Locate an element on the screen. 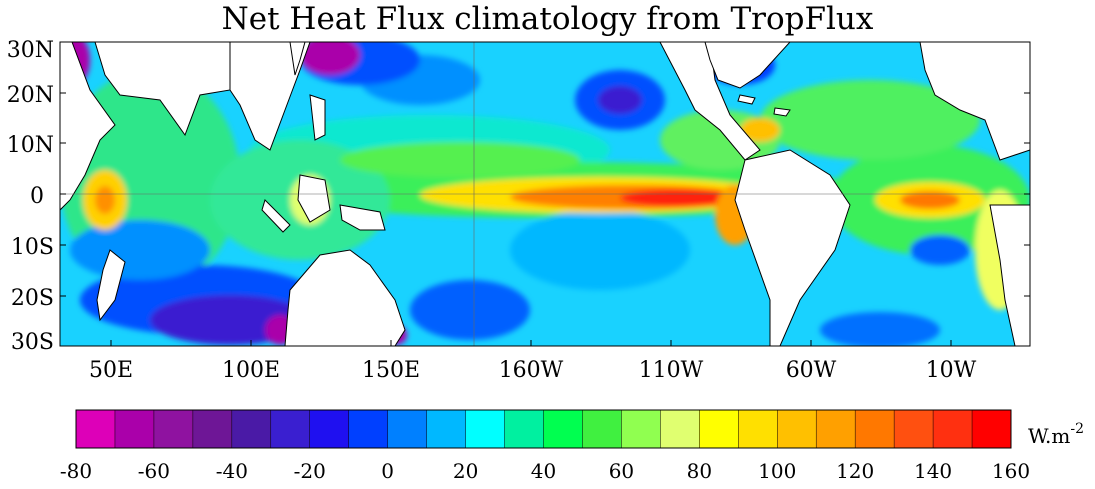 Image resolution: width=1095 pixels, height=489 pixels. lat-label: 30S is located at coordinates (32, 342).